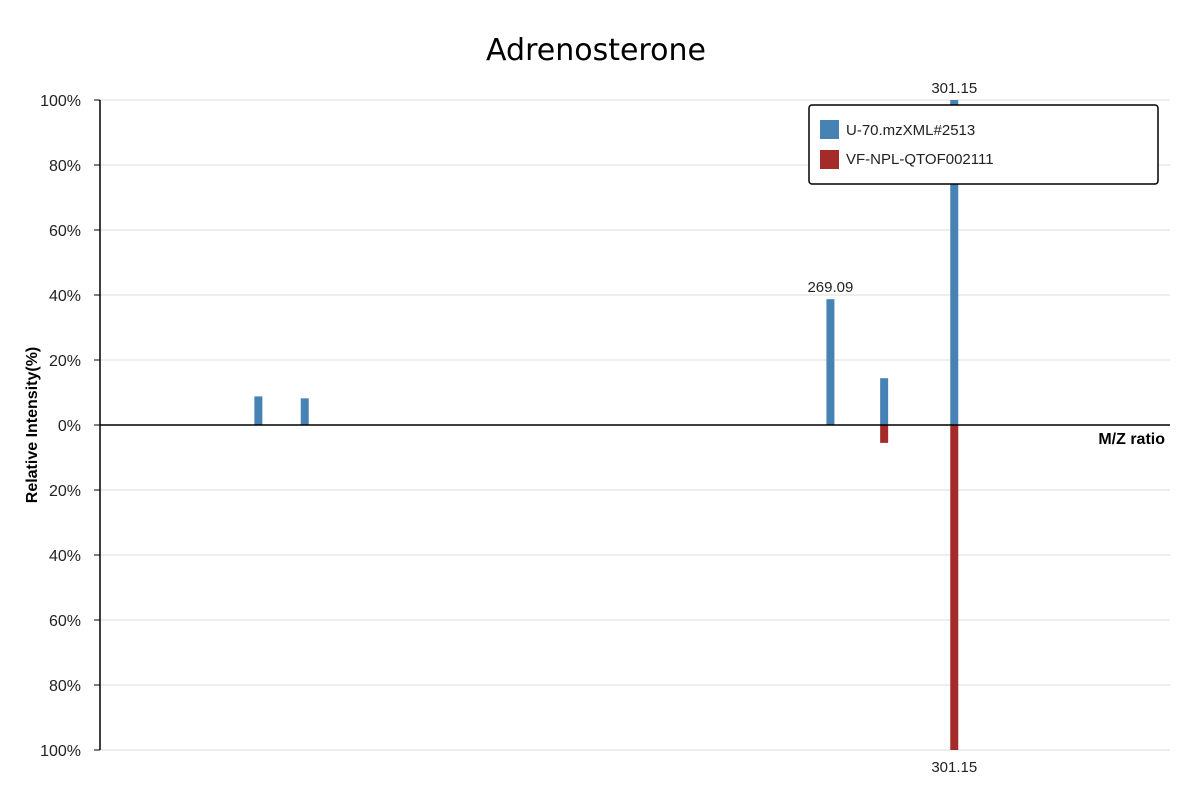  I want to click on legend: U-70.mzXML#2513 VF-NPL-QTOF002111, so click(983, 144).